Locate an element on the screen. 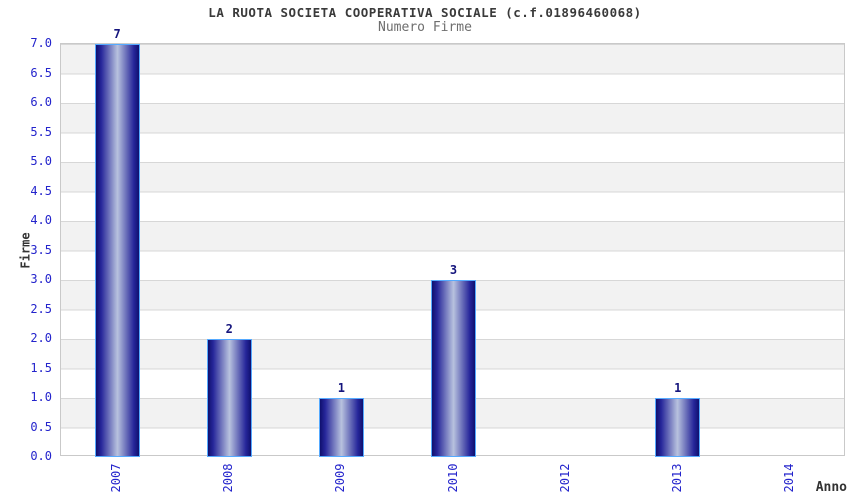 The image size is (850, 500). y-axis-tick-label: 6.5 is located at coordinates (41, 72).